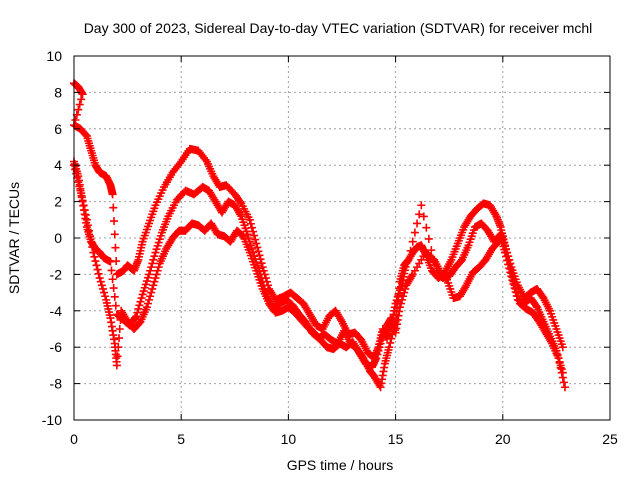 The width and height of the screenshot is (640, 480). Describe the element at coordinates (56, 384) in the screenshot. I see `y-tick-label: -8` at that location.